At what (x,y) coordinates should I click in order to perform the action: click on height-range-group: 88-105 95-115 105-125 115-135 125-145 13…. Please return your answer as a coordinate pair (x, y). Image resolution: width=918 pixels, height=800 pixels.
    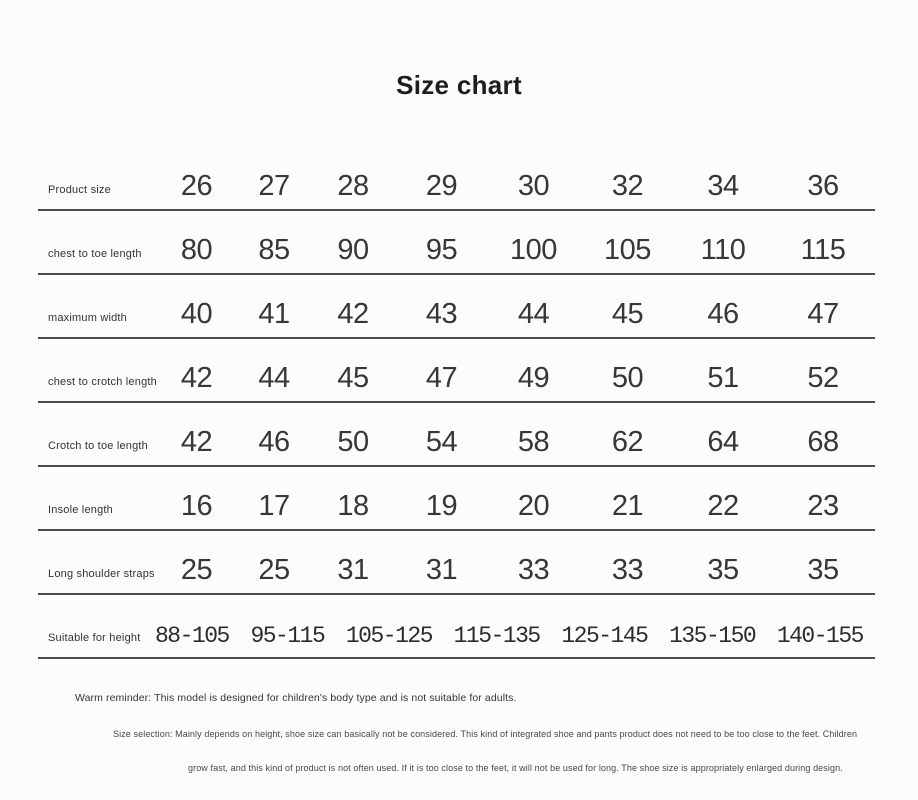
    Looking at the image, I should click on (515, 640).